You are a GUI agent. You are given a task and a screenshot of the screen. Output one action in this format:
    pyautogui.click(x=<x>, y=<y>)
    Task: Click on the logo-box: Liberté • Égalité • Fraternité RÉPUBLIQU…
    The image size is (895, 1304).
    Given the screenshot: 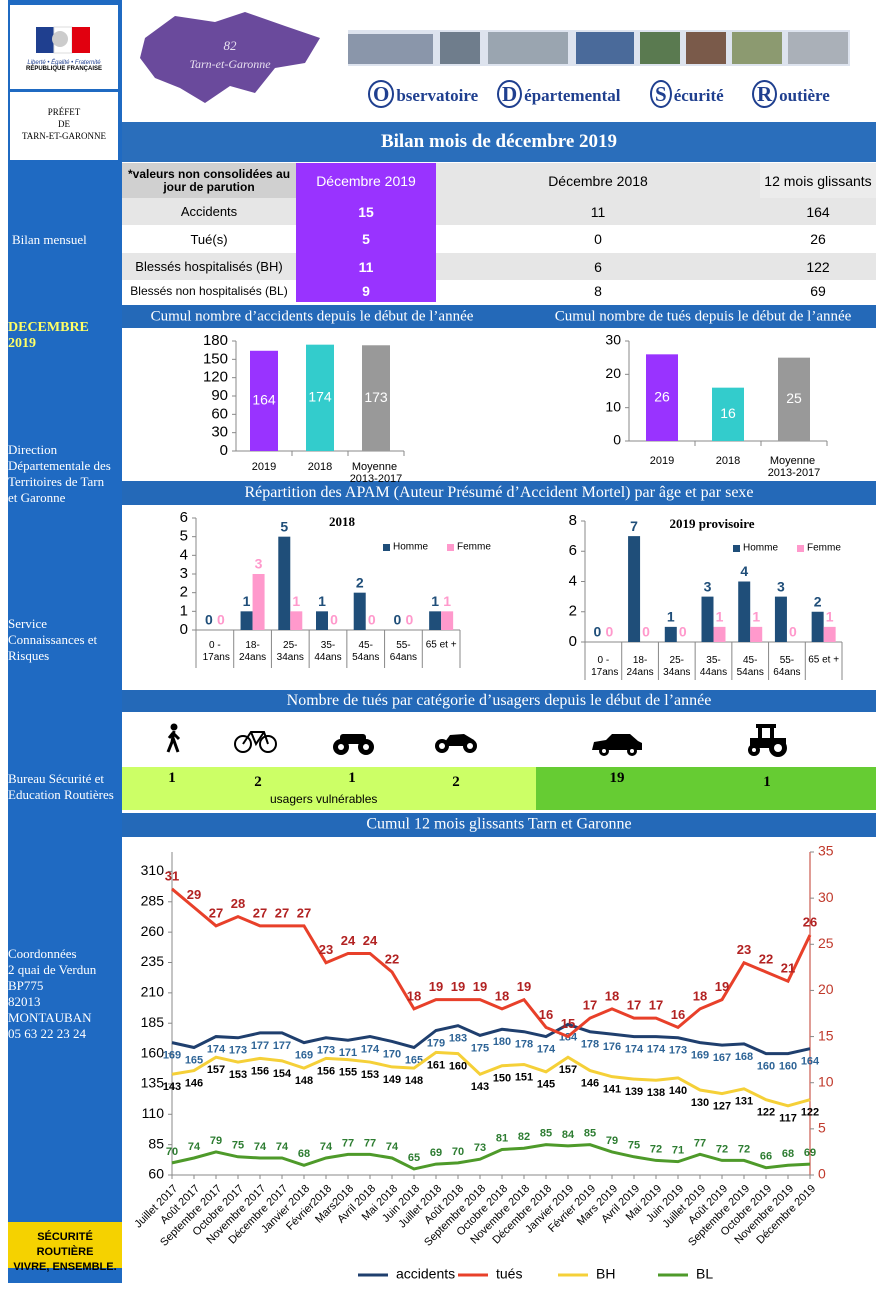 What is the action you would take?
    pyautogui.click(x=64, y=47)
    